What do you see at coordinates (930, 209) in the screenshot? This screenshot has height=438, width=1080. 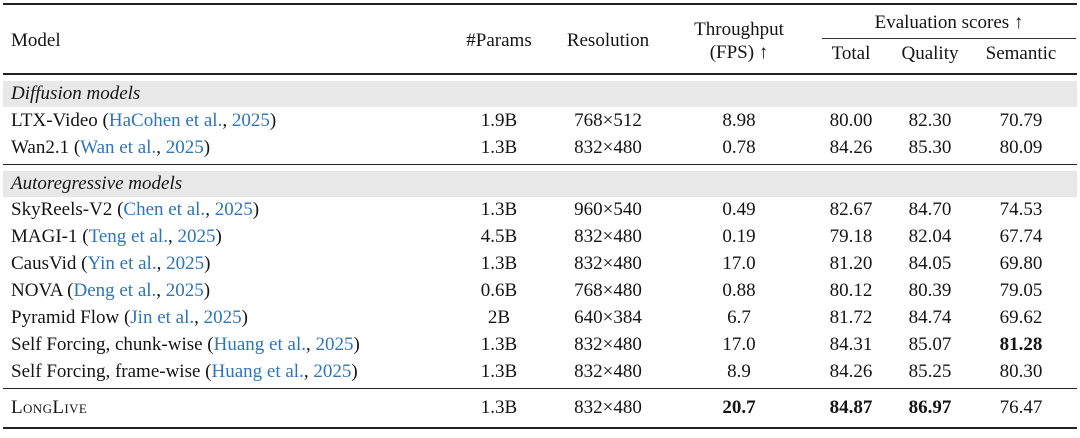 I see `quality-score-cell: 84.70` at bounding box center [930, 209].